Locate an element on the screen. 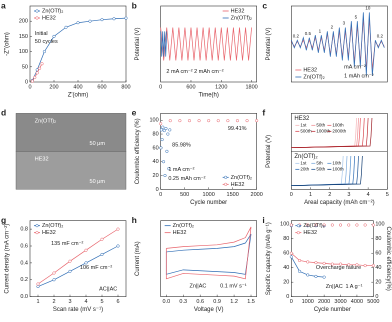 Image resolution: width=392 pixels, height=322 pixels. y-tick-label: 50 is located at coordinates (25, 67).